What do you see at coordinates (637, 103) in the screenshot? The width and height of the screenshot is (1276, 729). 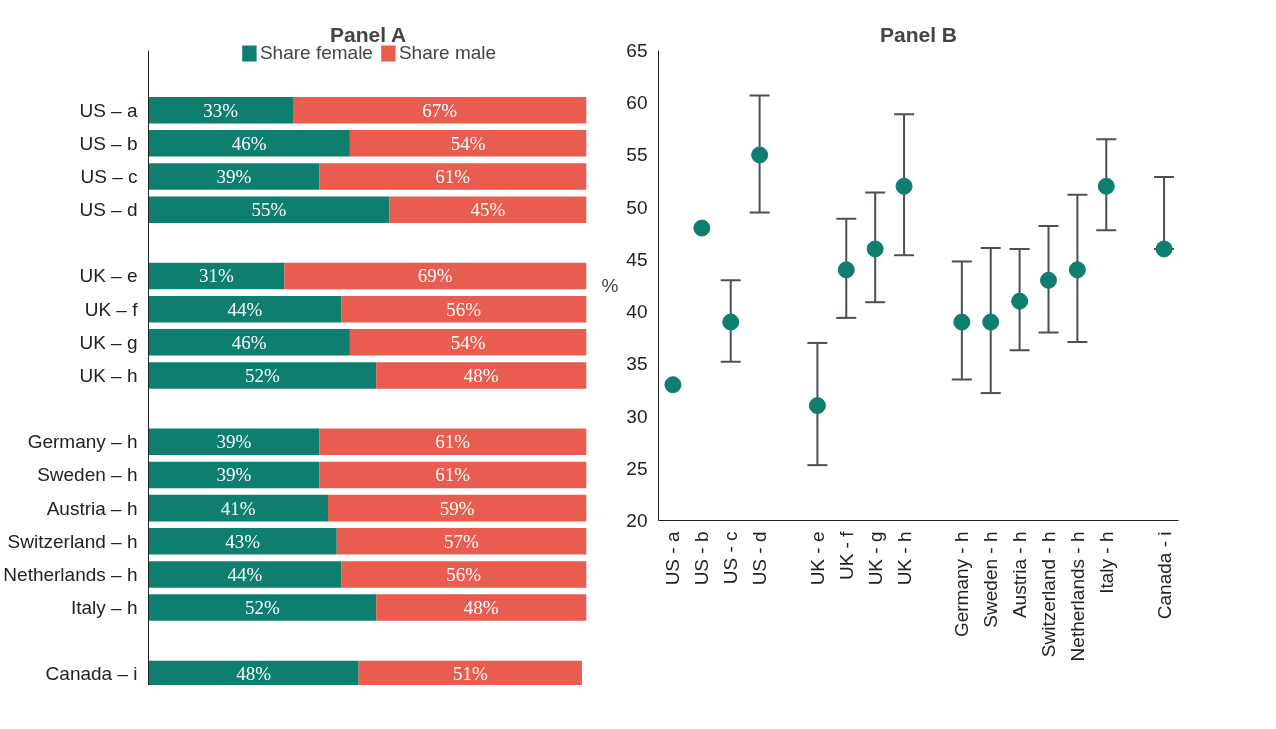 I see `y-tick-label: 60` at bounding box center [637, 103].